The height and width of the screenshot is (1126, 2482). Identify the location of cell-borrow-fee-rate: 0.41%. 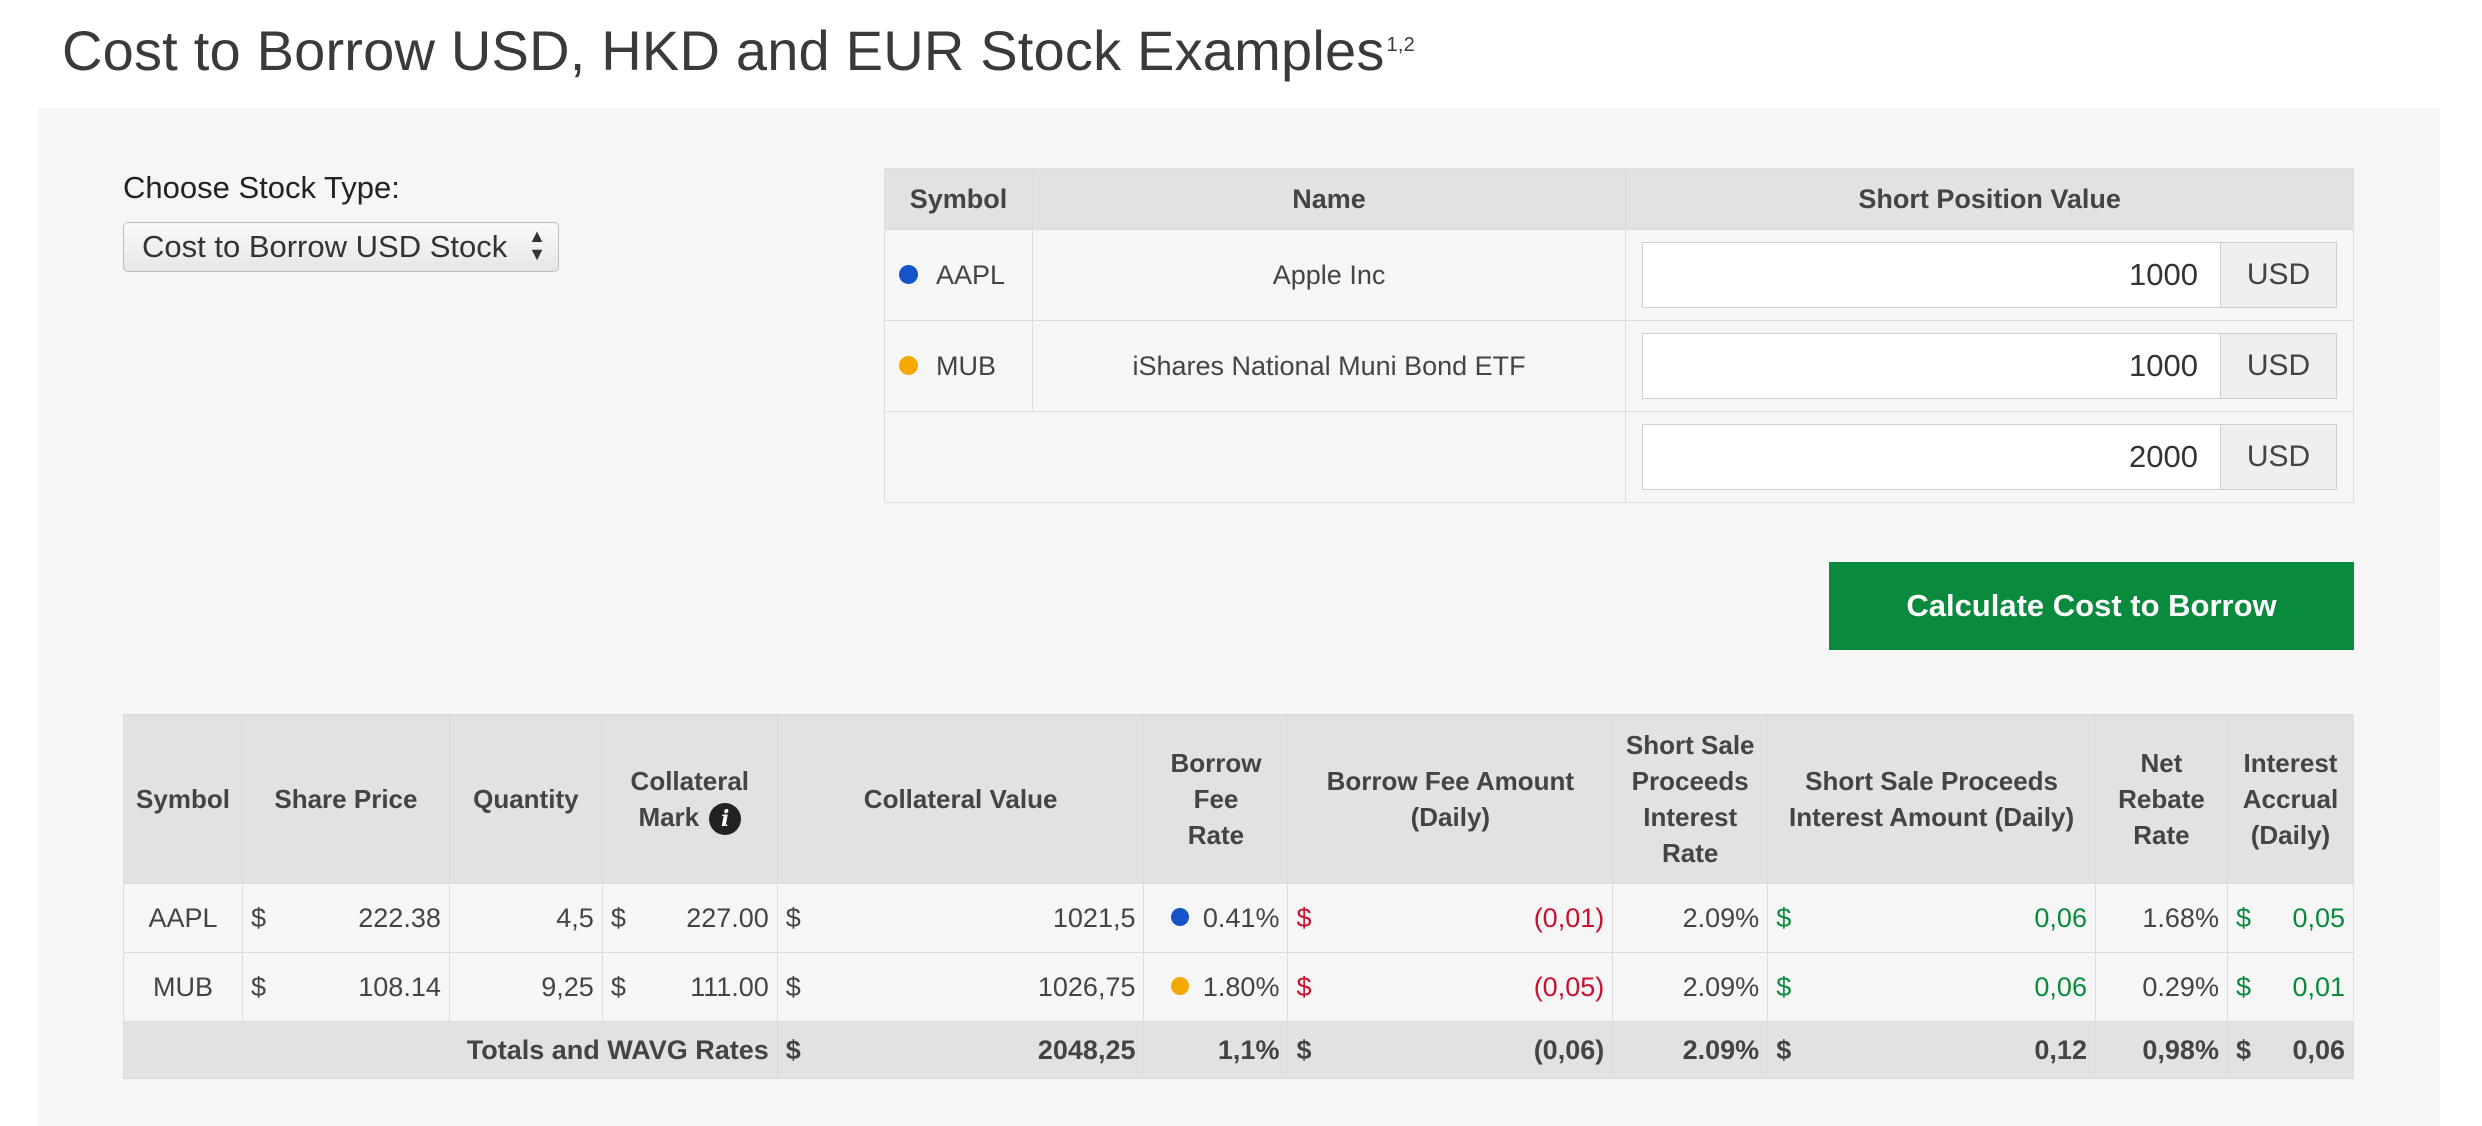
(1216, 918).